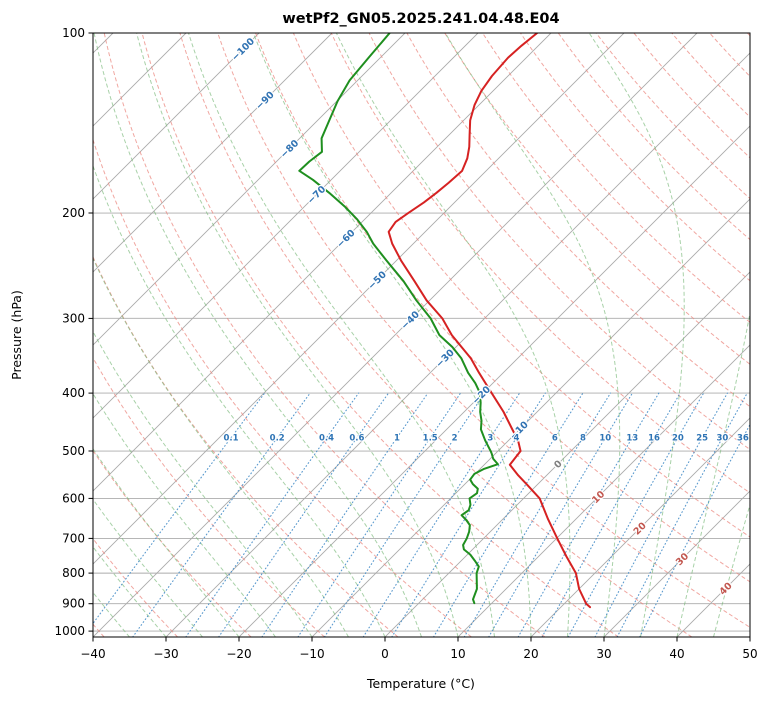  Describe the element at coordinates (420, 19) in the screenshot. I see `chart-title: wetPf2_GN05.2025.241.04.48.E04` at that location.